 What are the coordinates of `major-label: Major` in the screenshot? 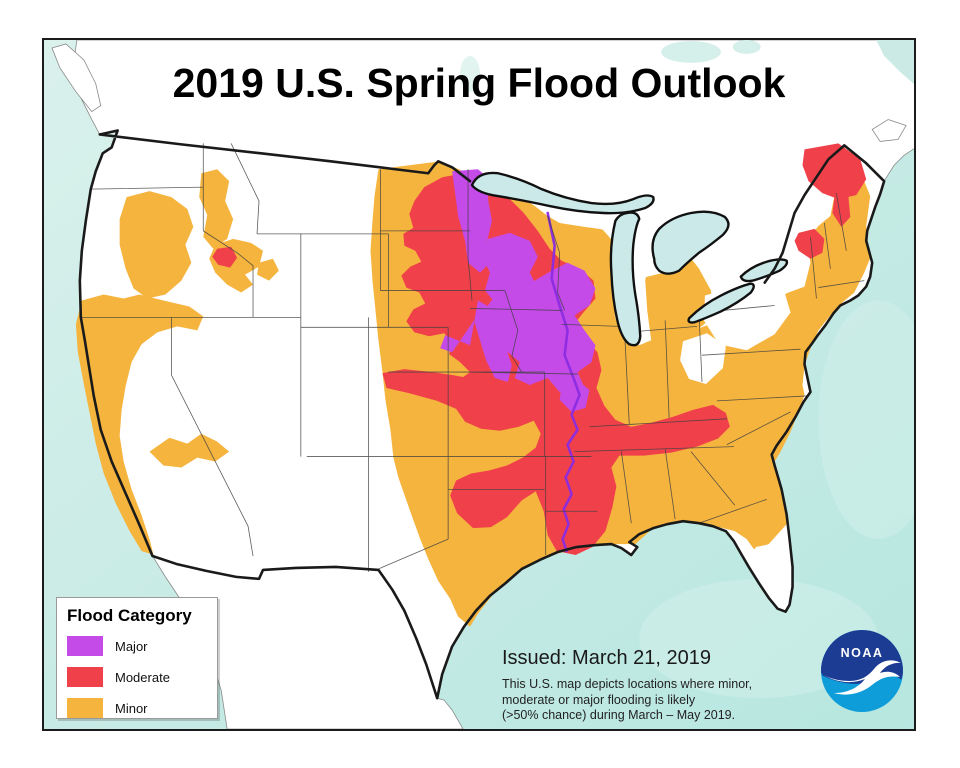 It's located at (131, 646).